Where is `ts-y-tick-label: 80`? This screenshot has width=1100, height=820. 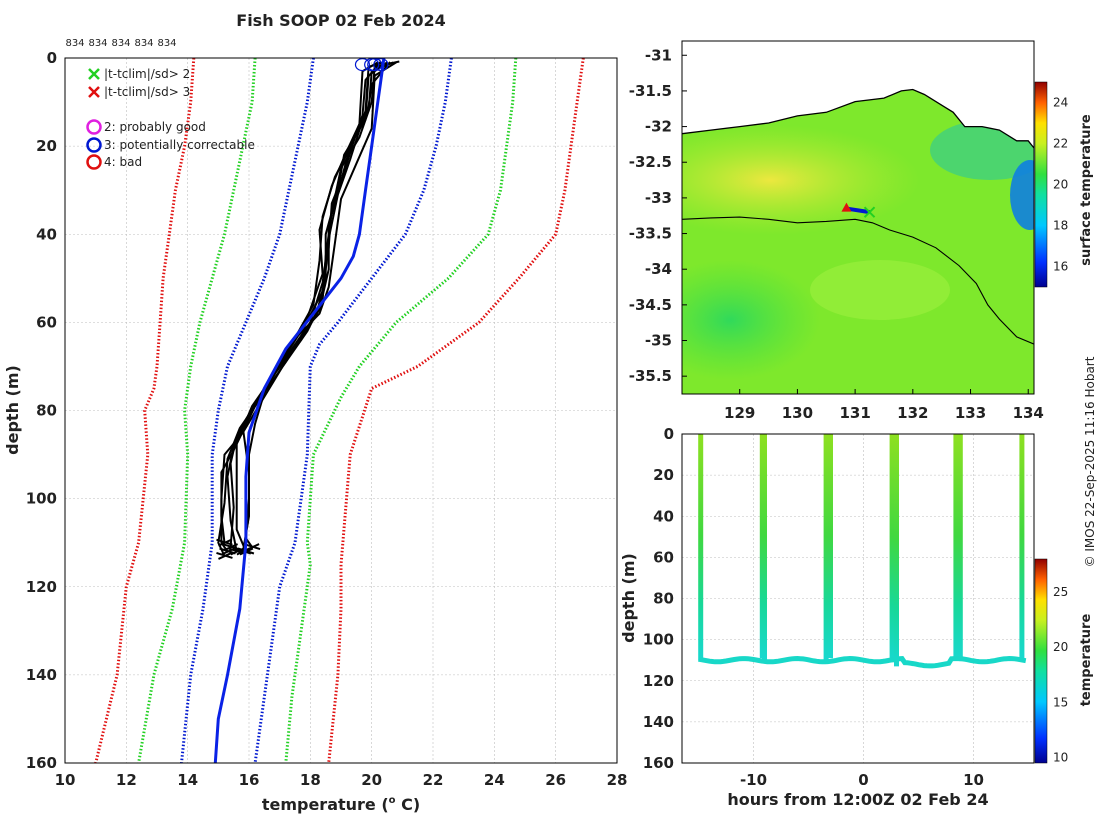
ts-y-tick-label: 80 is located at coordinates (663, 599).